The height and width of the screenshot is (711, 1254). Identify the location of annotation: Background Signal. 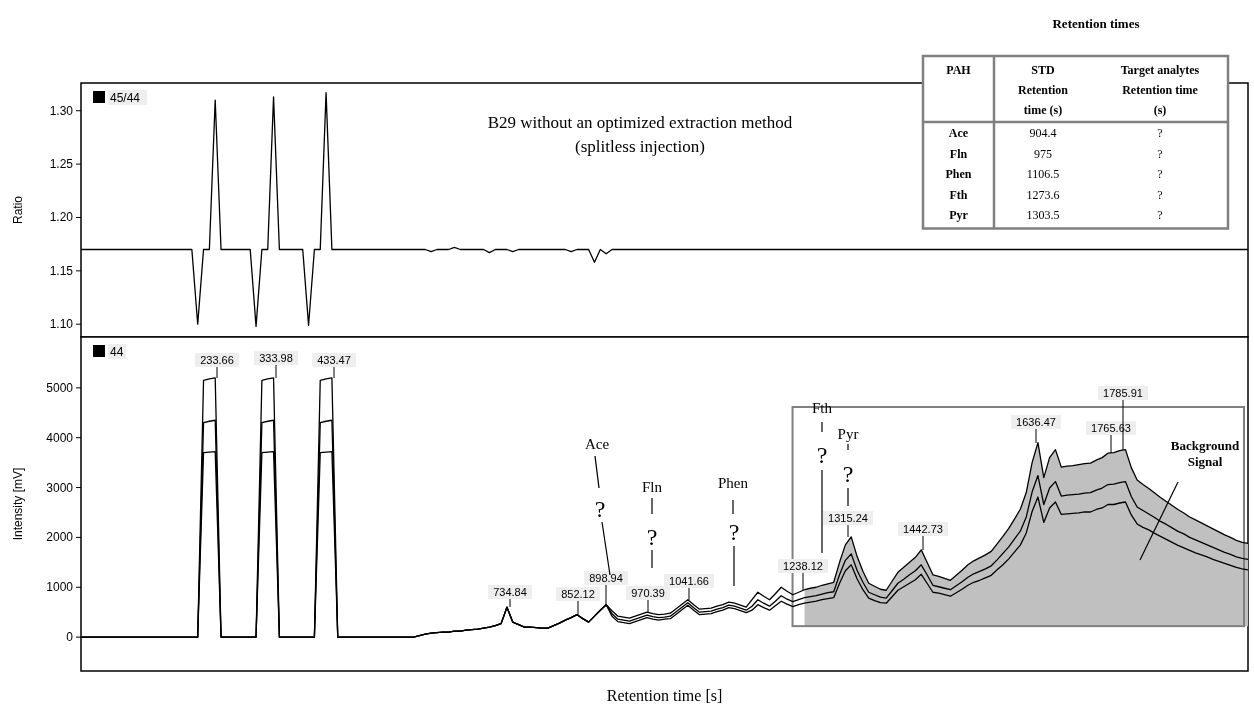
(1205, 453).